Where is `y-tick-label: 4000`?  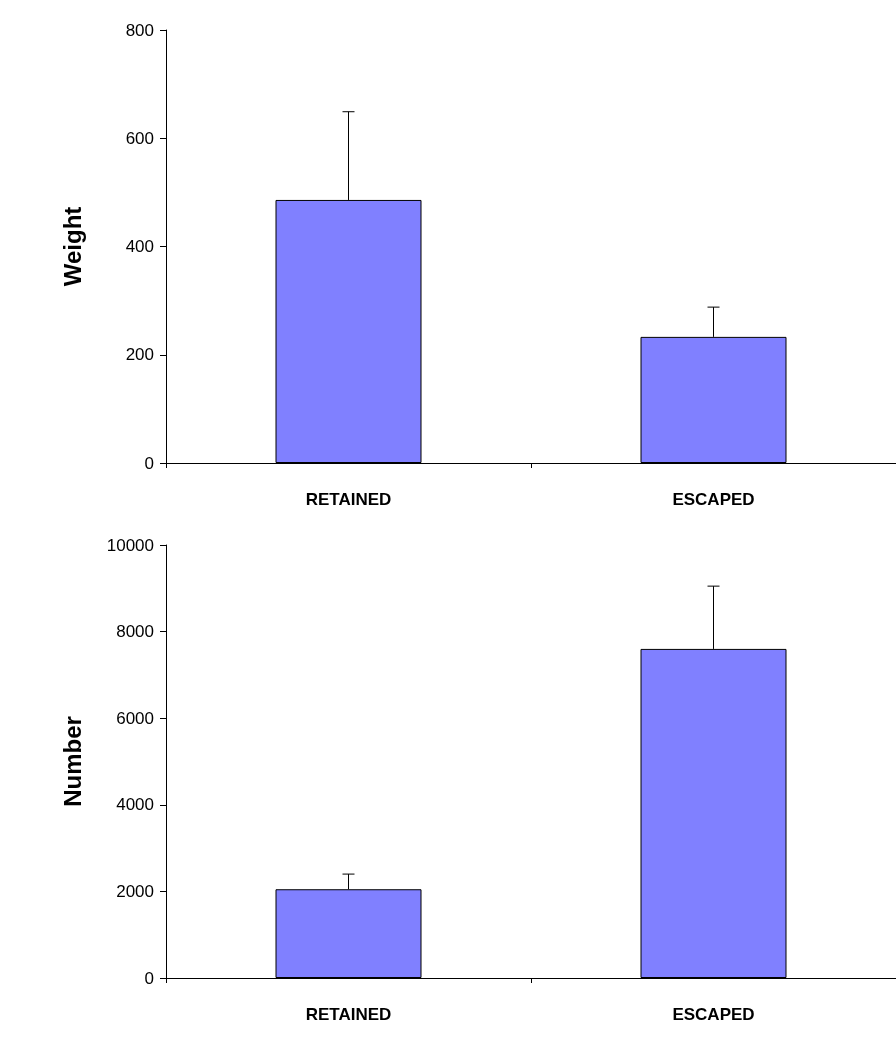 y-tick-label: 4000 is located at coordinates (135, 805).